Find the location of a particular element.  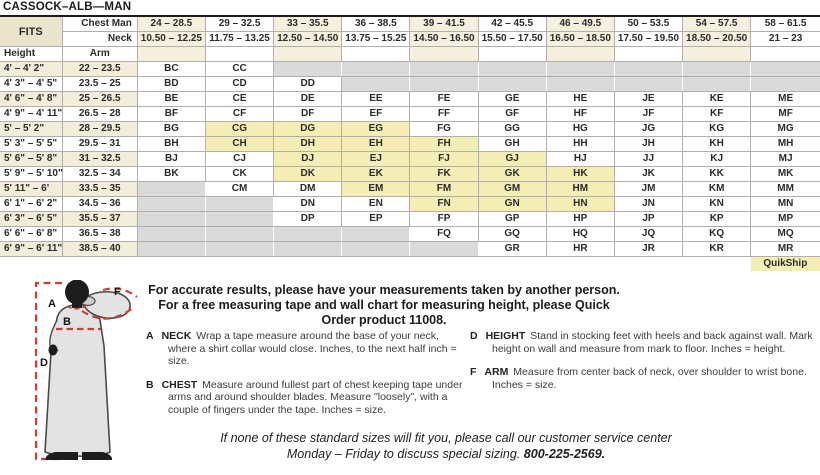

size-code-cell: CE is located at coordinates (239, 99).